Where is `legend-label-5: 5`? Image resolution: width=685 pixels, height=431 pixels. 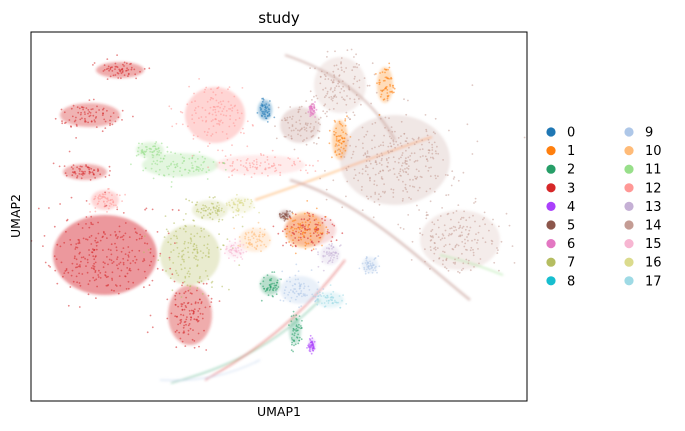 legend-label-5: 5 is located at coordinates (571, 226).